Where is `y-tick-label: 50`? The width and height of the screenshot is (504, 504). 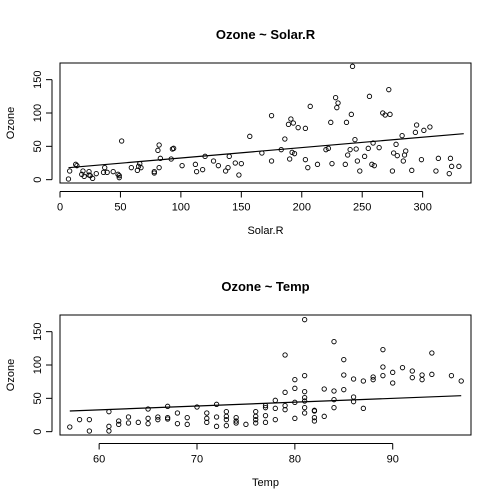
y-tick-label: 50 is located at coordinates (38, 146).